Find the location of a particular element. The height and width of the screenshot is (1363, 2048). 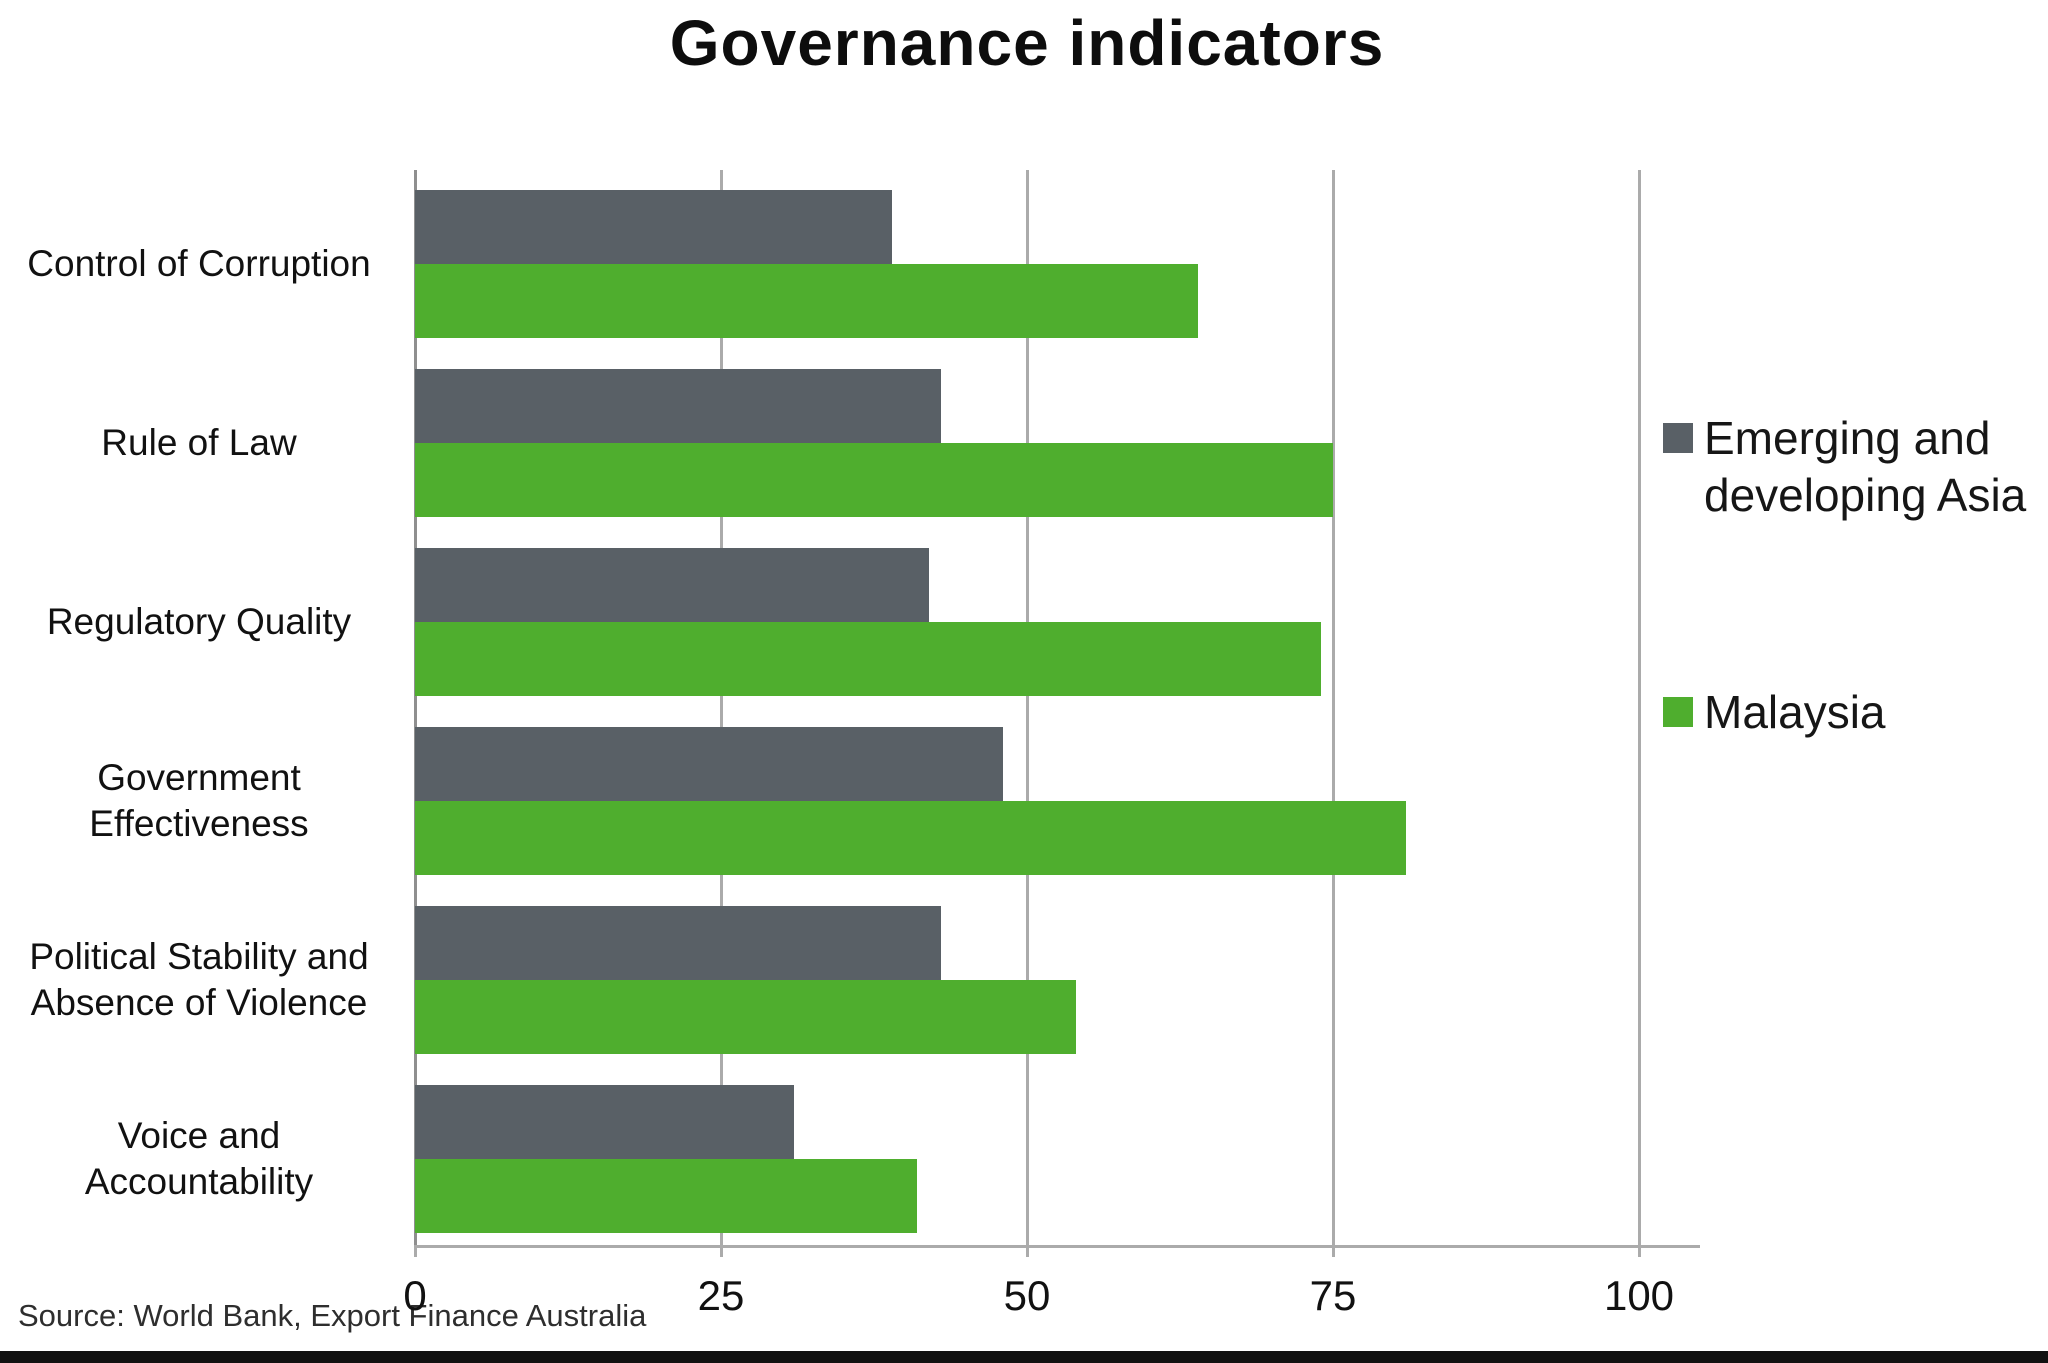

bar-emerging-and-developing-asia-rule-of-law is located at coordinates (678, 406).